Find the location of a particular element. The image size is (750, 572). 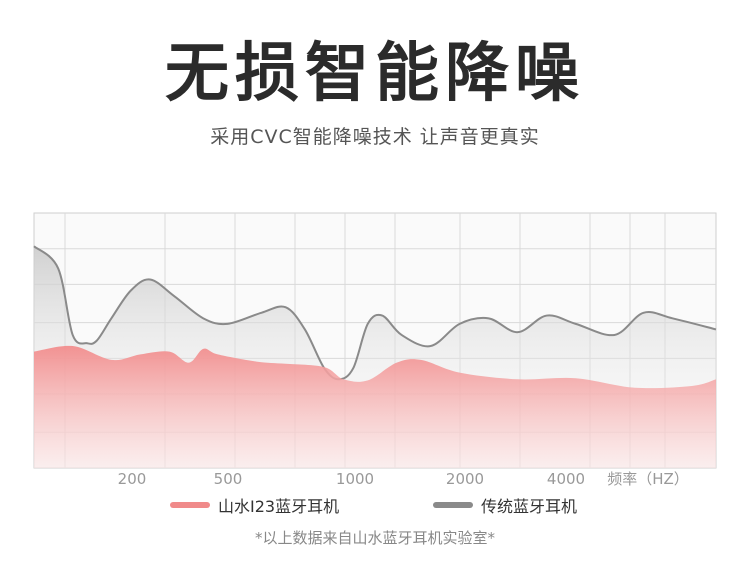

x-tick-label: 200 is located at coordinates (132, 479).